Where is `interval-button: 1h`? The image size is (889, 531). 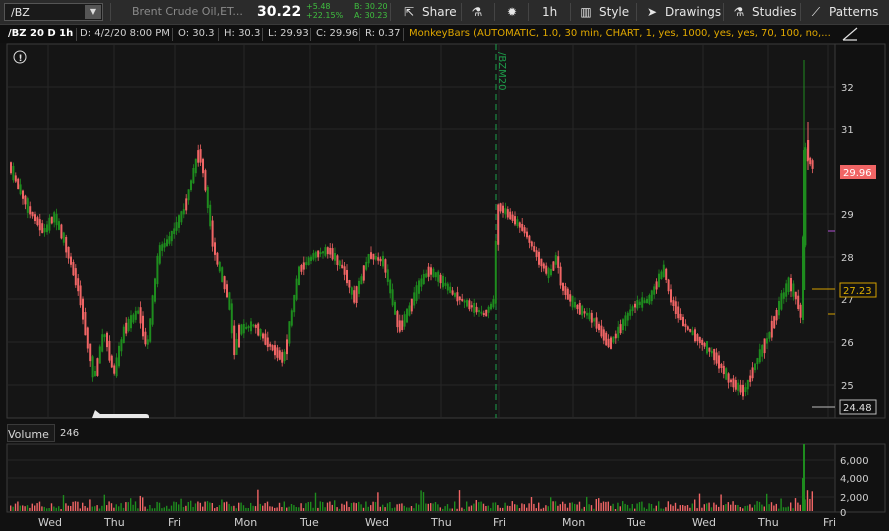
interval-button: 1h is located at coordinates (549, 12).